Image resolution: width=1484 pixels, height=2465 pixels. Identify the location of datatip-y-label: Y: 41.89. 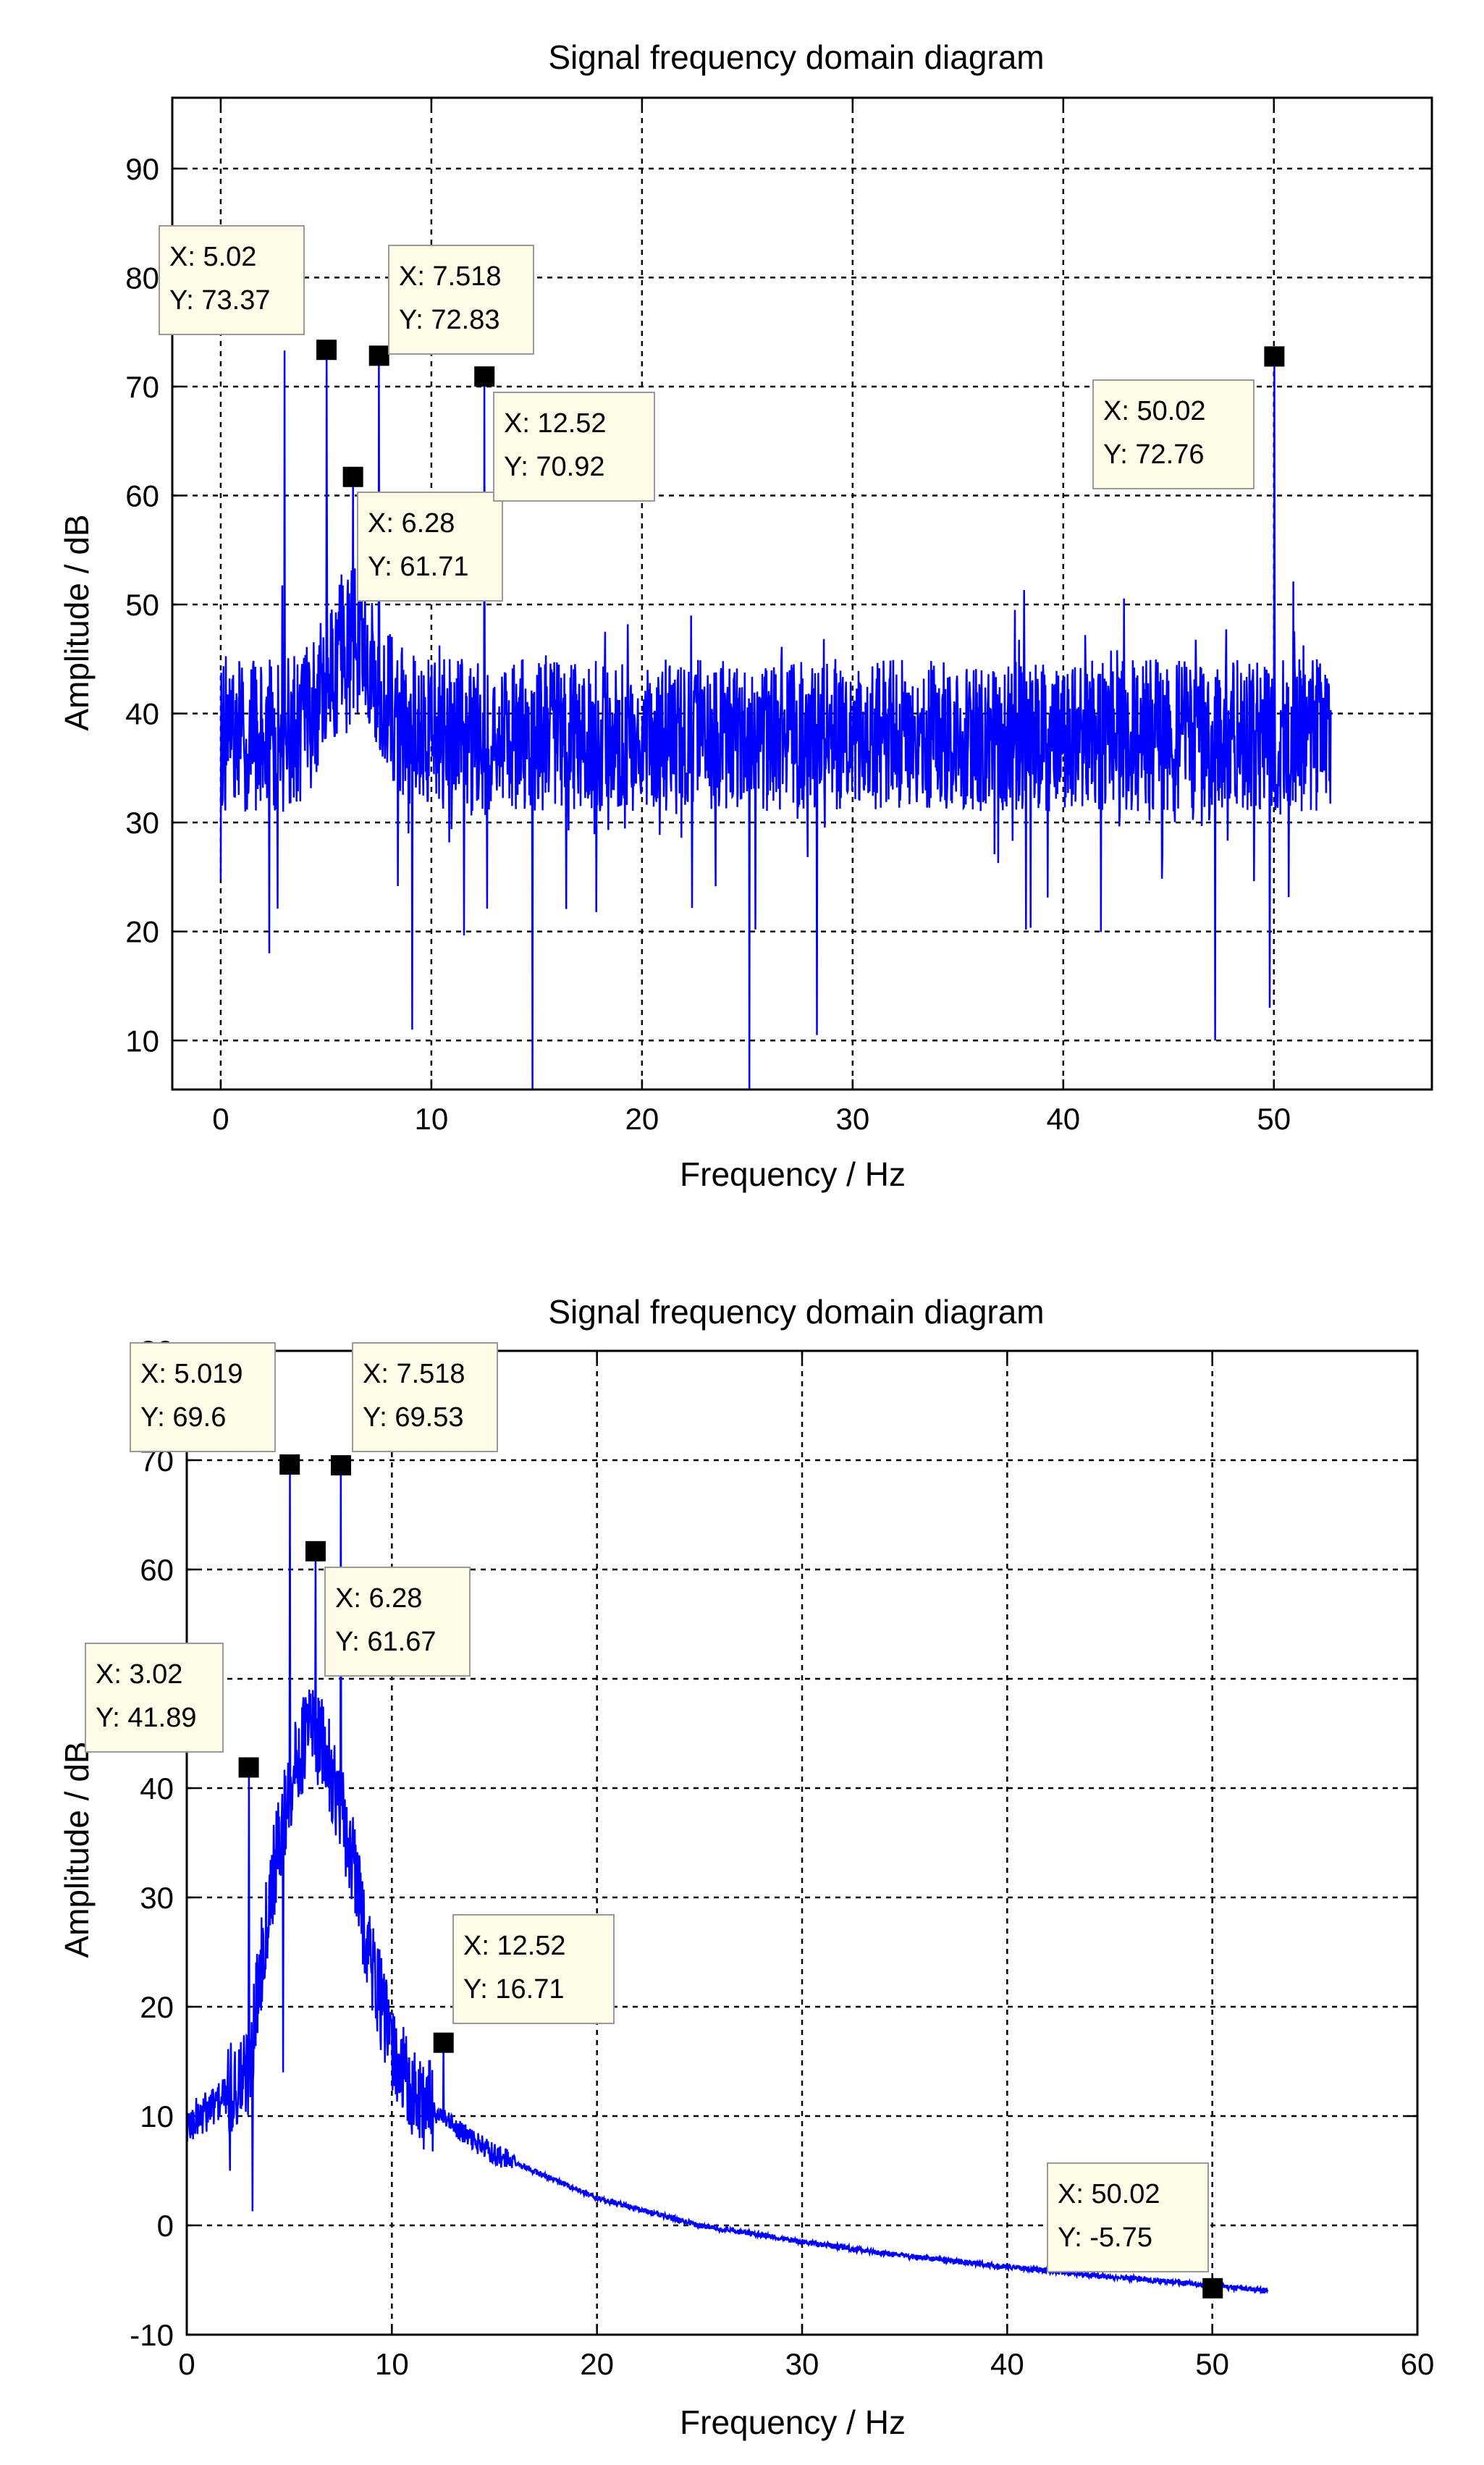
(146, 1718).